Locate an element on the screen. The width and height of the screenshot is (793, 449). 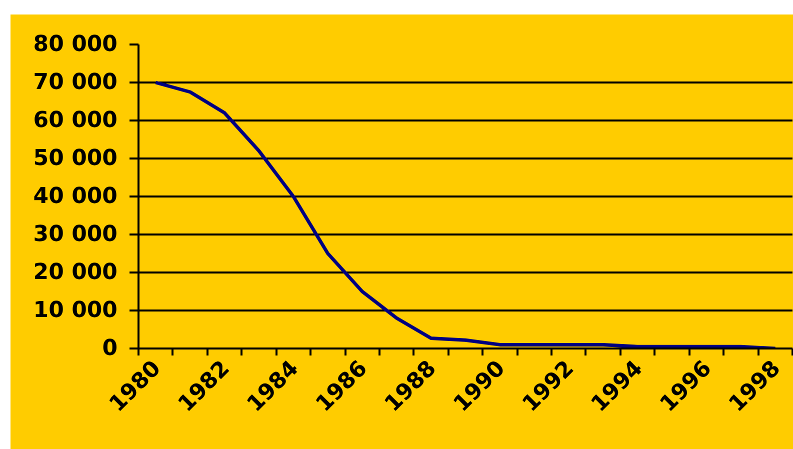
y-tick-label: 50 000 is located at coordinates (75, 158).